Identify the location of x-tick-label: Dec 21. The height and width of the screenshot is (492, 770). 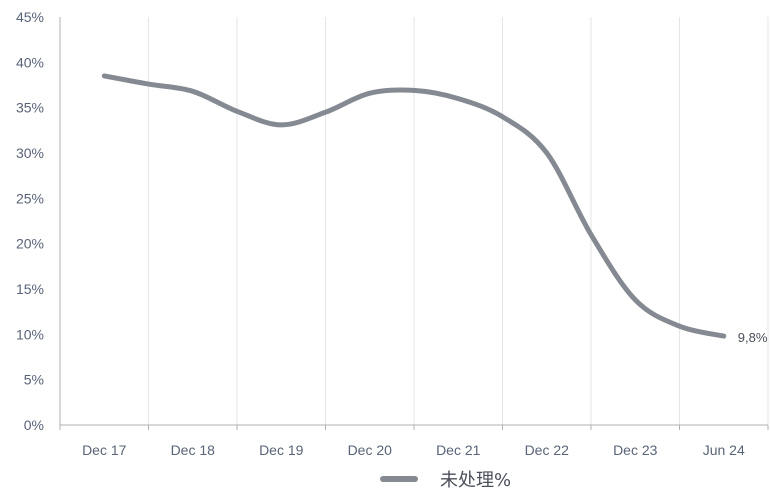
(458, 450).